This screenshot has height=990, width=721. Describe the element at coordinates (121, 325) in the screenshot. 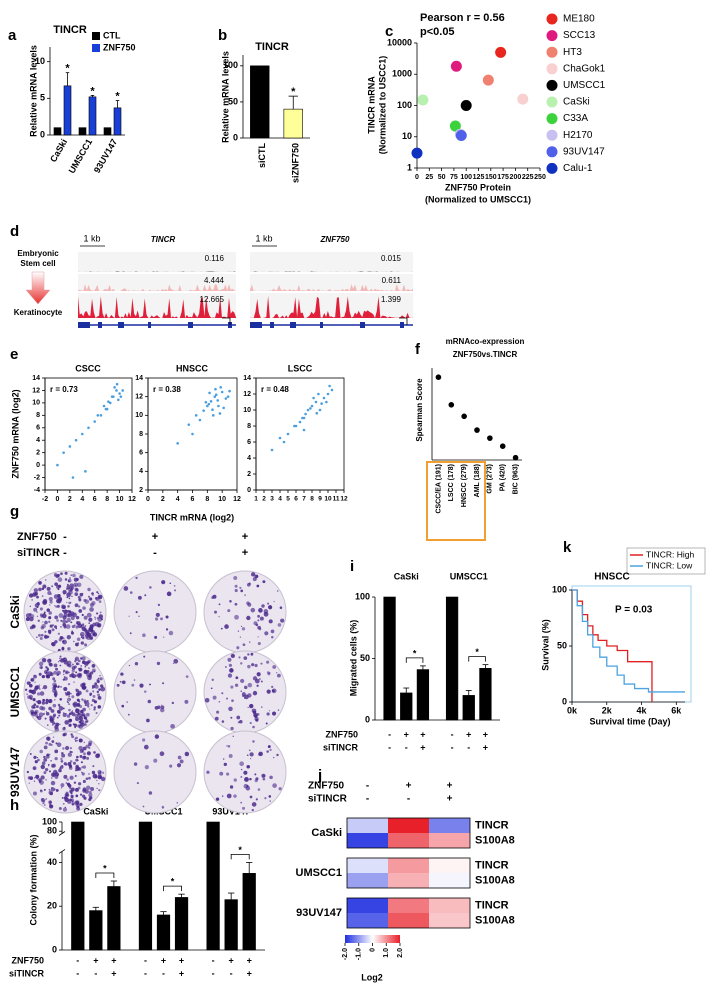

I see `exon` at that location.